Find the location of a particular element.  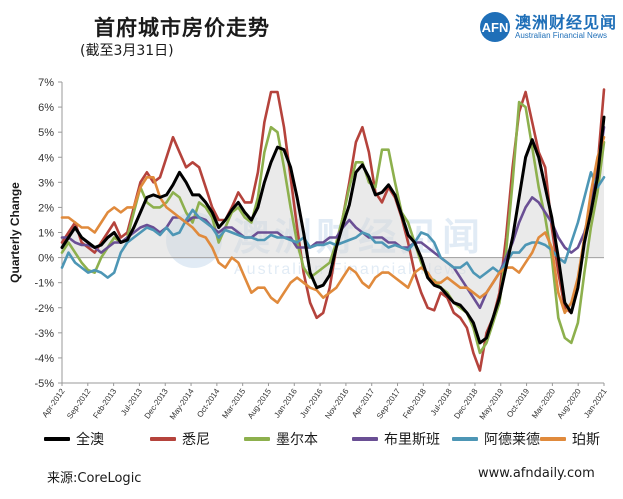

website-url: www.afndaily.com is located at coordinates (536, 473).